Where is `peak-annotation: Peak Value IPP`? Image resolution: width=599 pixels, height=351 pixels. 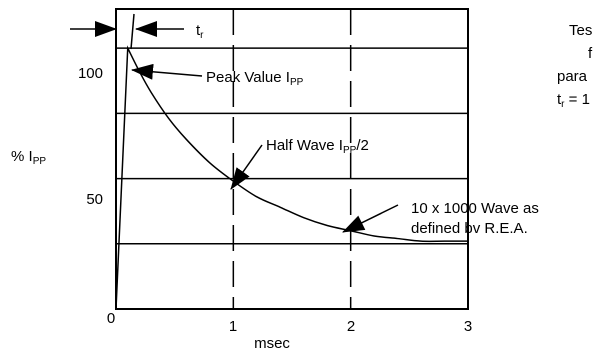 peak-annotation: Peak Value IPP is located at coordinates (217, 75).